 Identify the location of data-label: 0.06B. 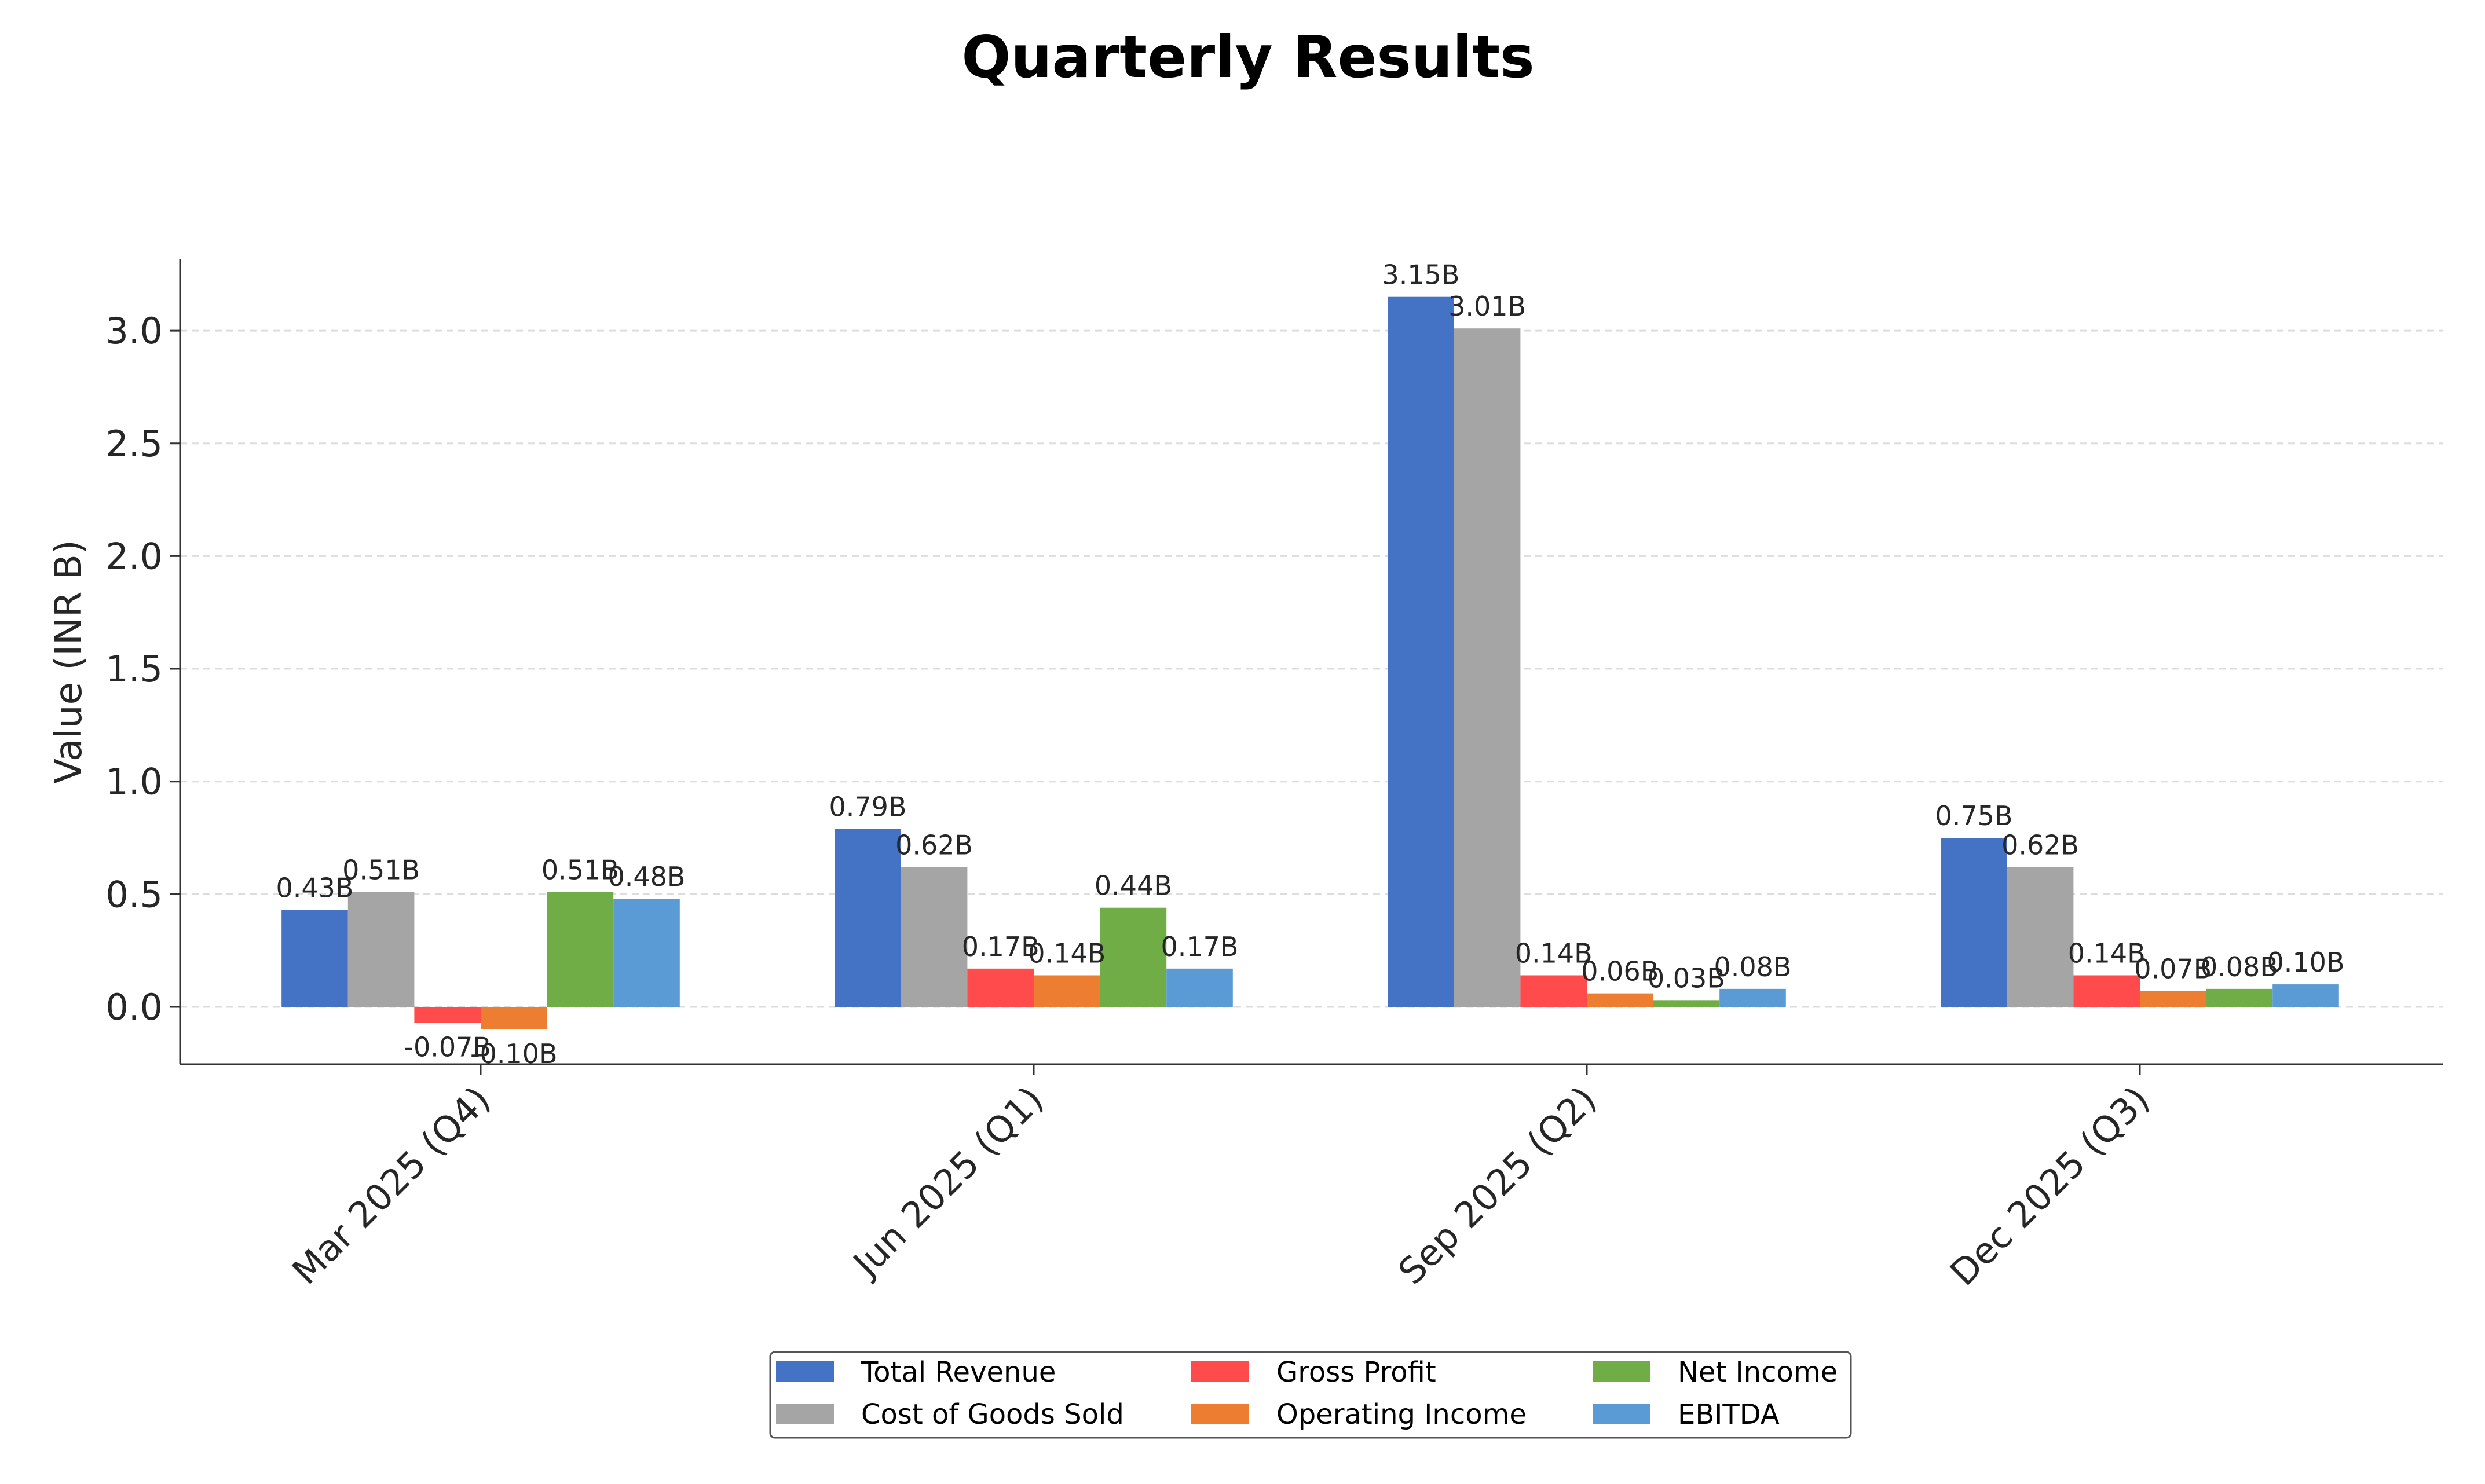
(1620, 971).